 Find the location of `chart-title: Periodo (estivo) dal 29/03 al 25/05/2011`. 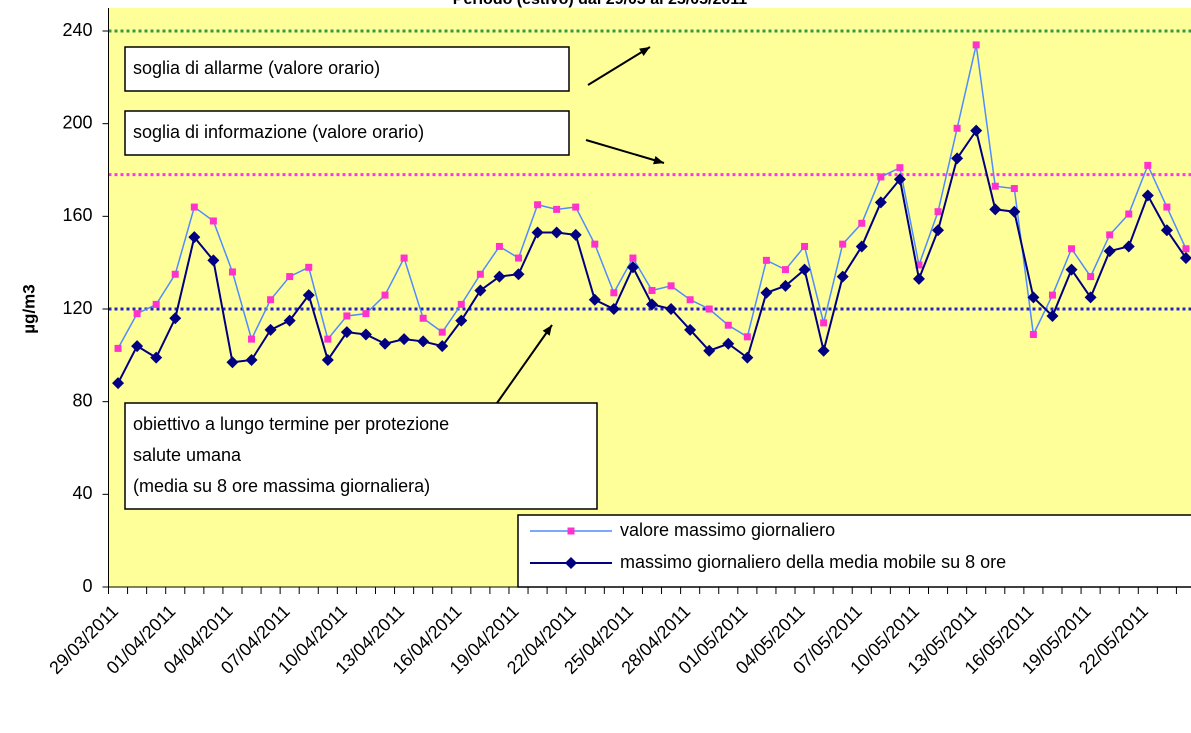

chart-title: Periodo (estivo) dal 29/03 al 25/05/2011 is located at coordinates (600, 4).